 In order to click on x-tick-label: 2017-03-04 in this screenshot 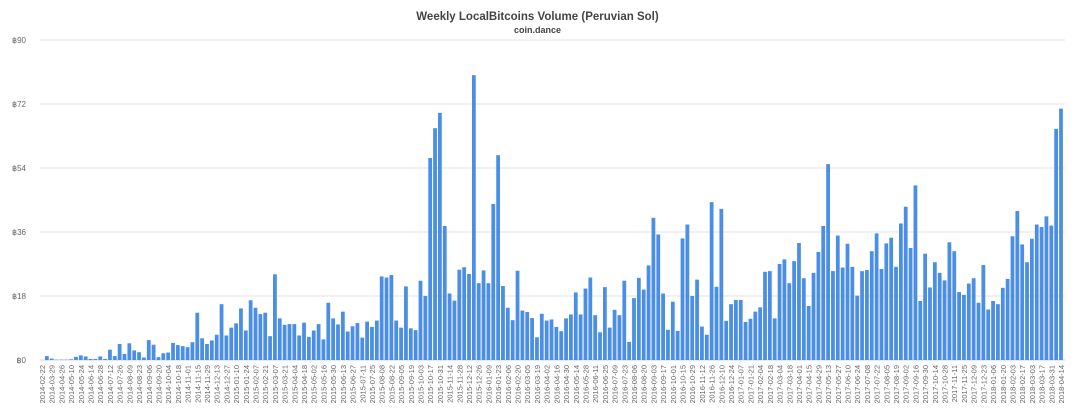, I will do `click(780, 384)`.